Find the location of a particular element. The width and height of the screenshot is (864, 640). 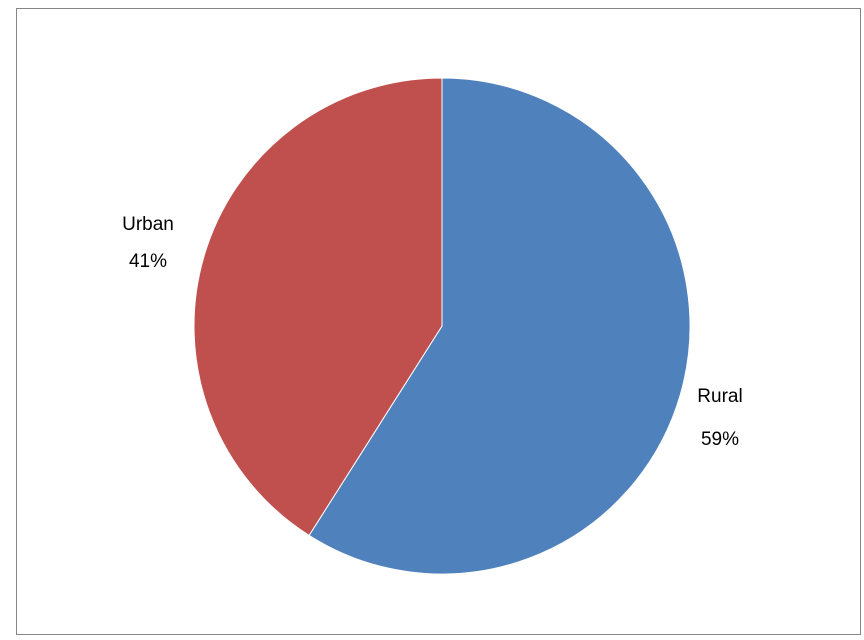

slice-label-urban-category: Urban is located at coordinates (148, 224).